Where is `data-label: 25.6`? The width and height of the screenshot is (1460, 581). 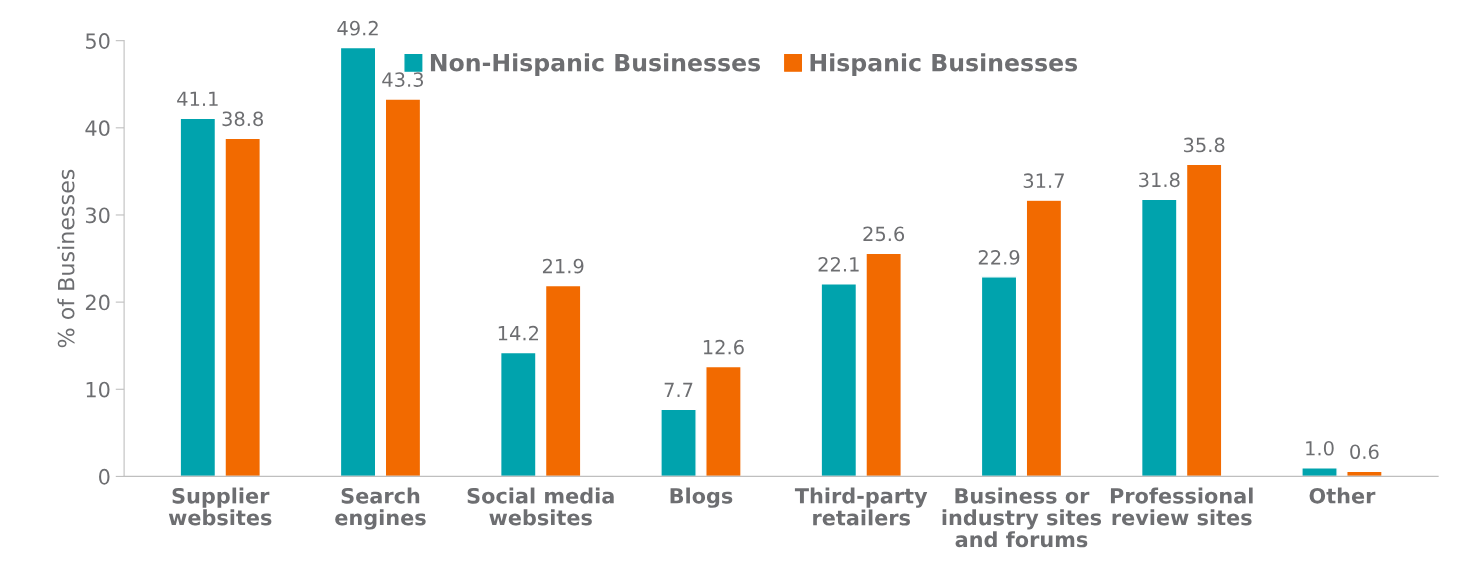 data-label: 25.6 is located at coordinates (884, 234).